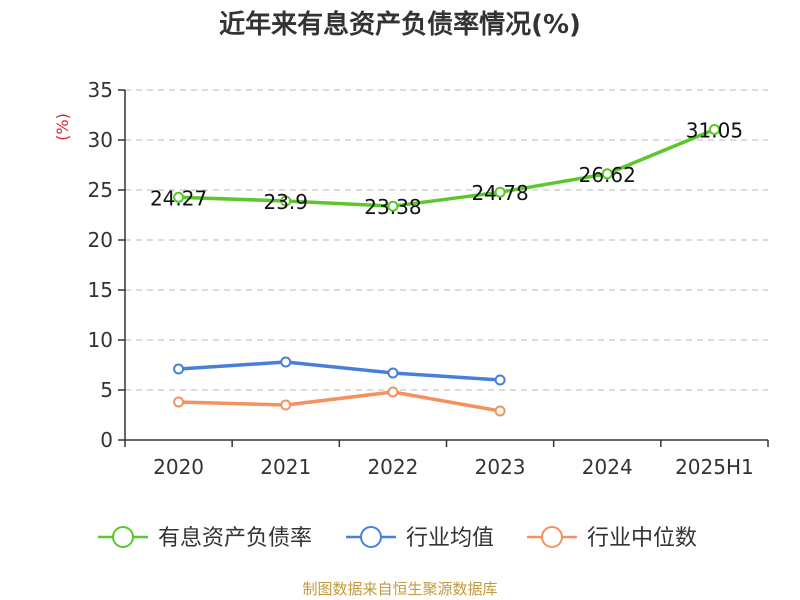 This screenshot has width=800, height=600. Describe the element at coordinates (106, 440) in the screenshot. I see `y-tick-label: 0` at that location.